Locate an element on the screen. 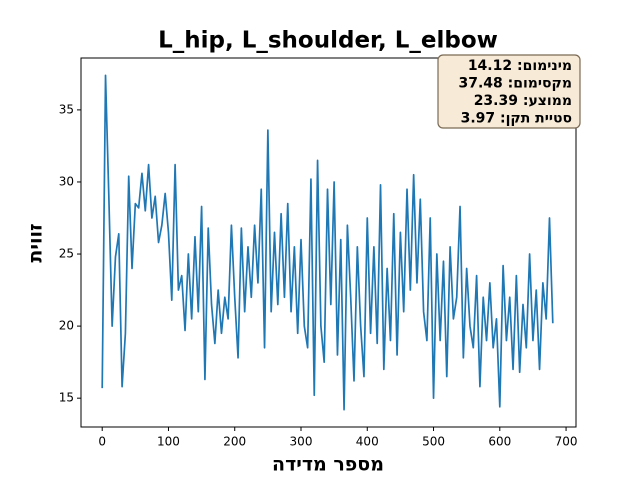  x-tick-label: 500 is located at coordinates (433, 442).